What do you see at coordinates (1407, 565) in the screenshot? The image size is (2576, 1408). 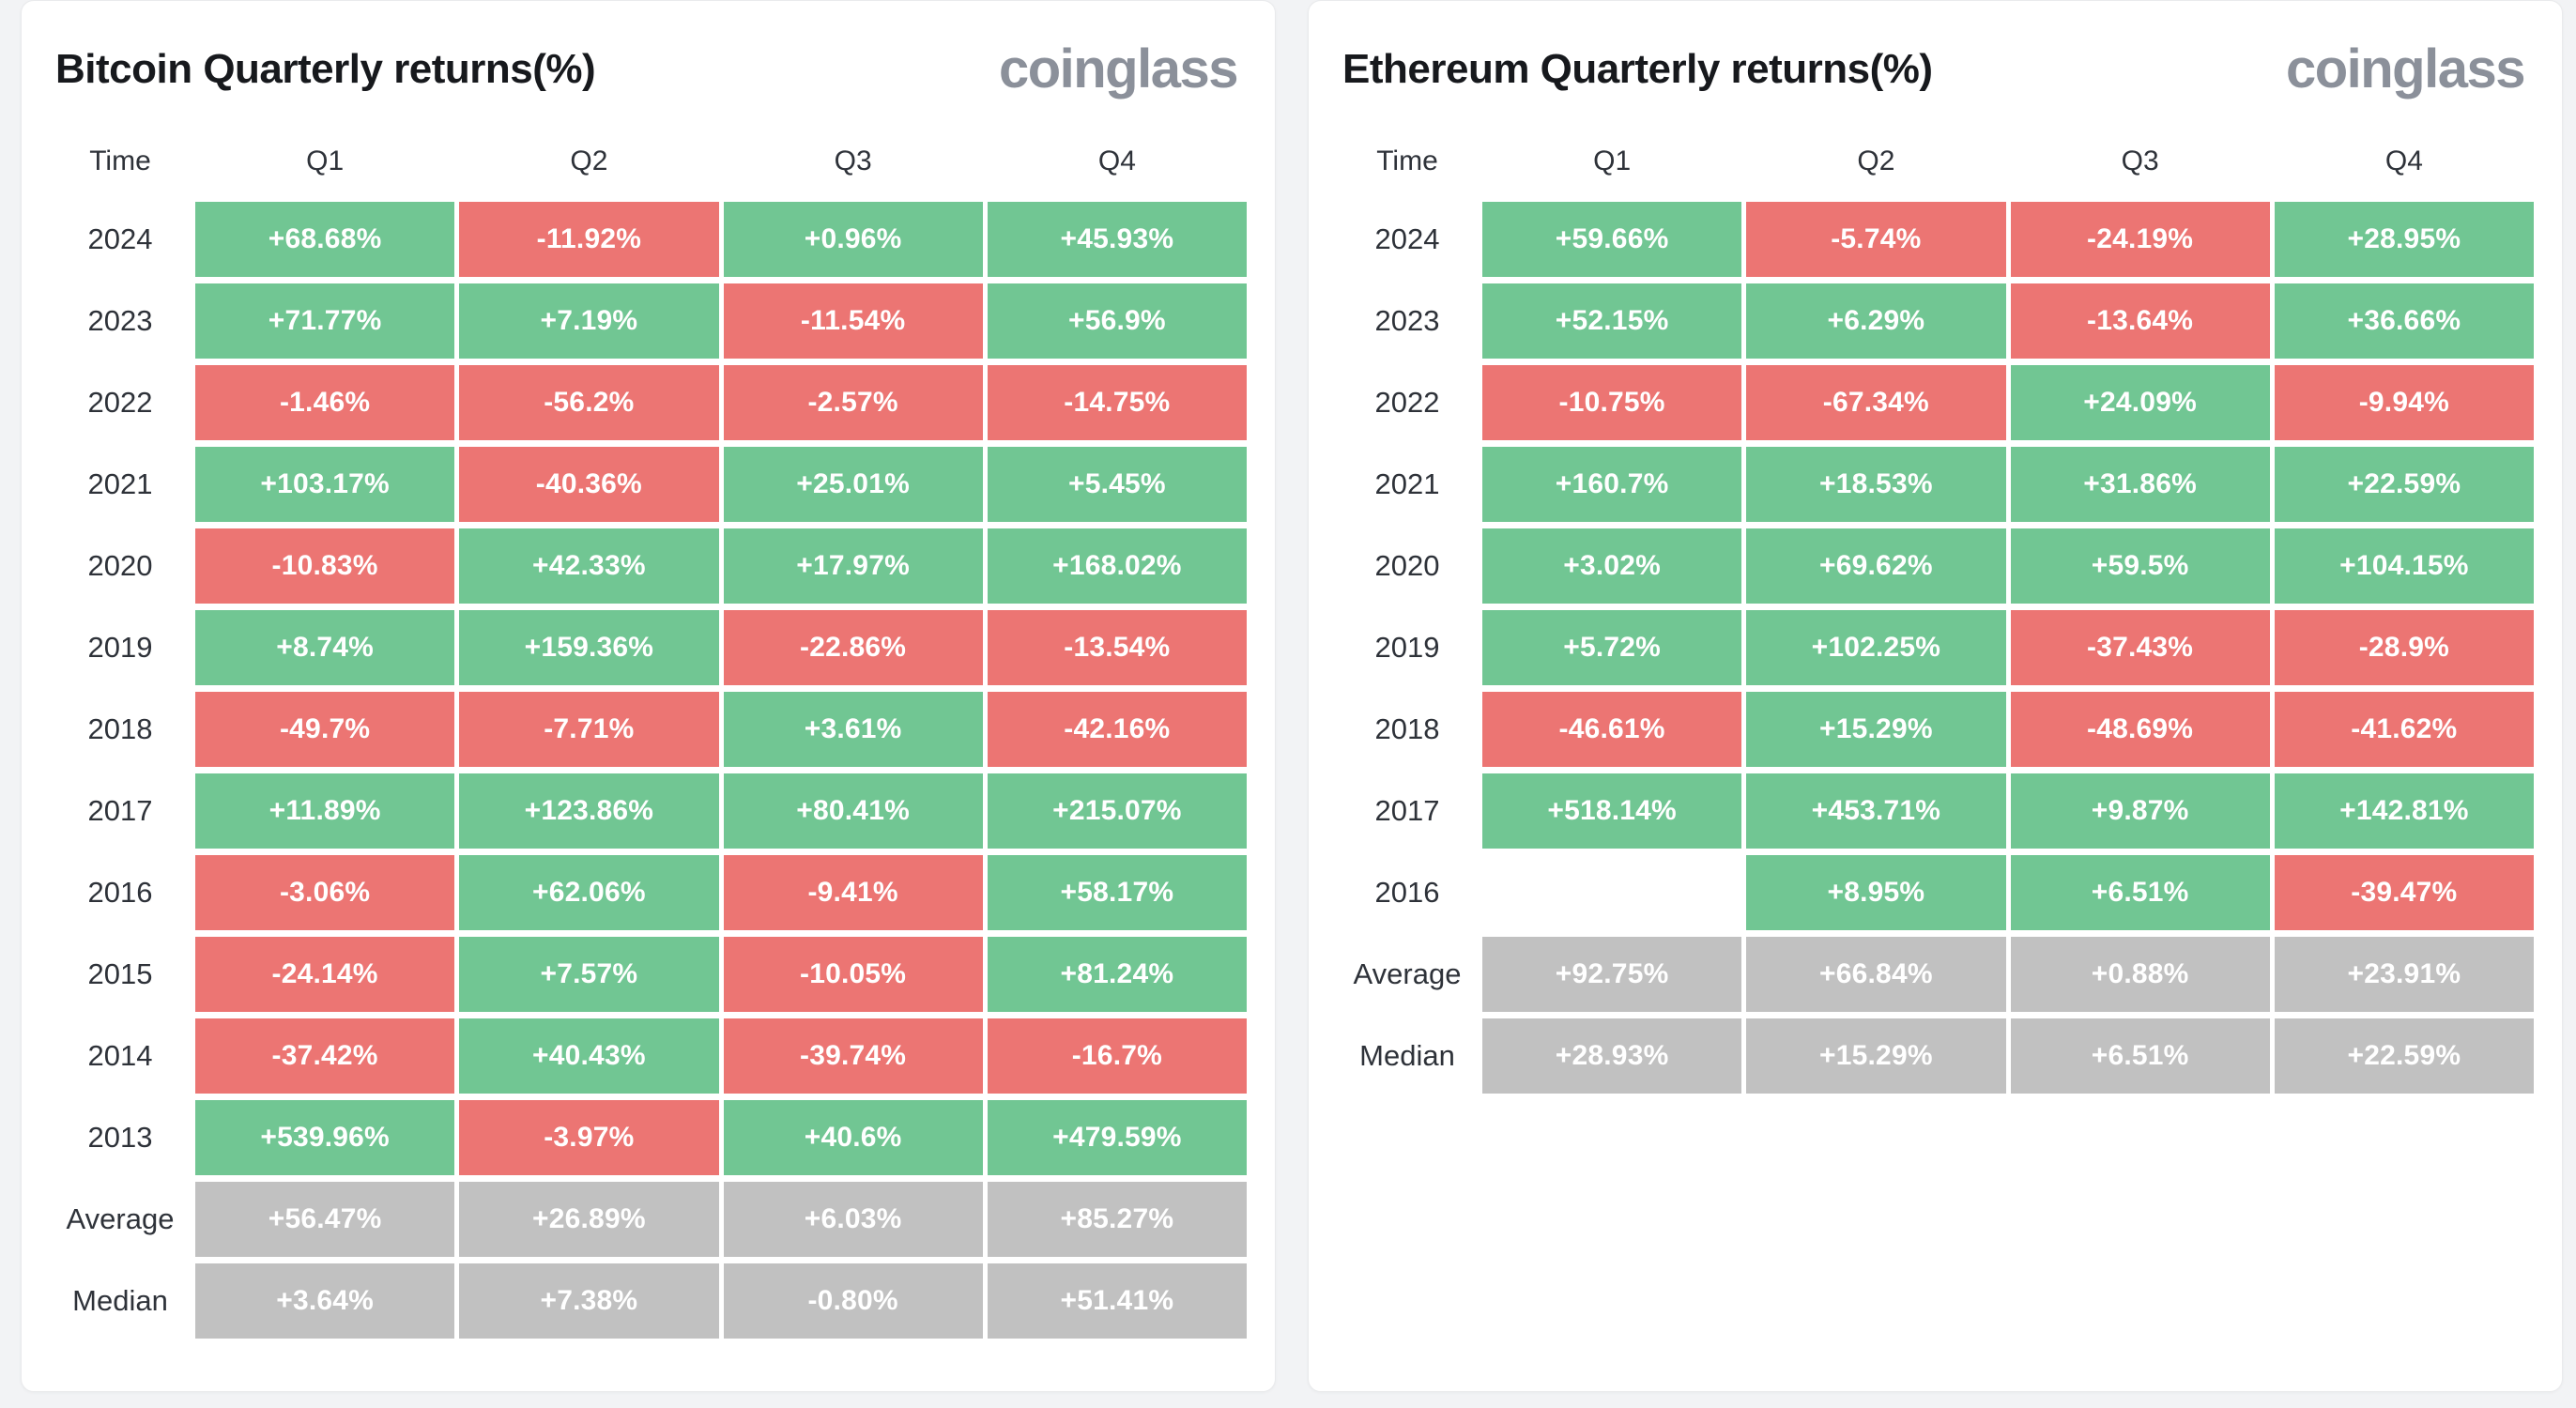 I see `row-label: 2020` at bounding box center [1407, 565].